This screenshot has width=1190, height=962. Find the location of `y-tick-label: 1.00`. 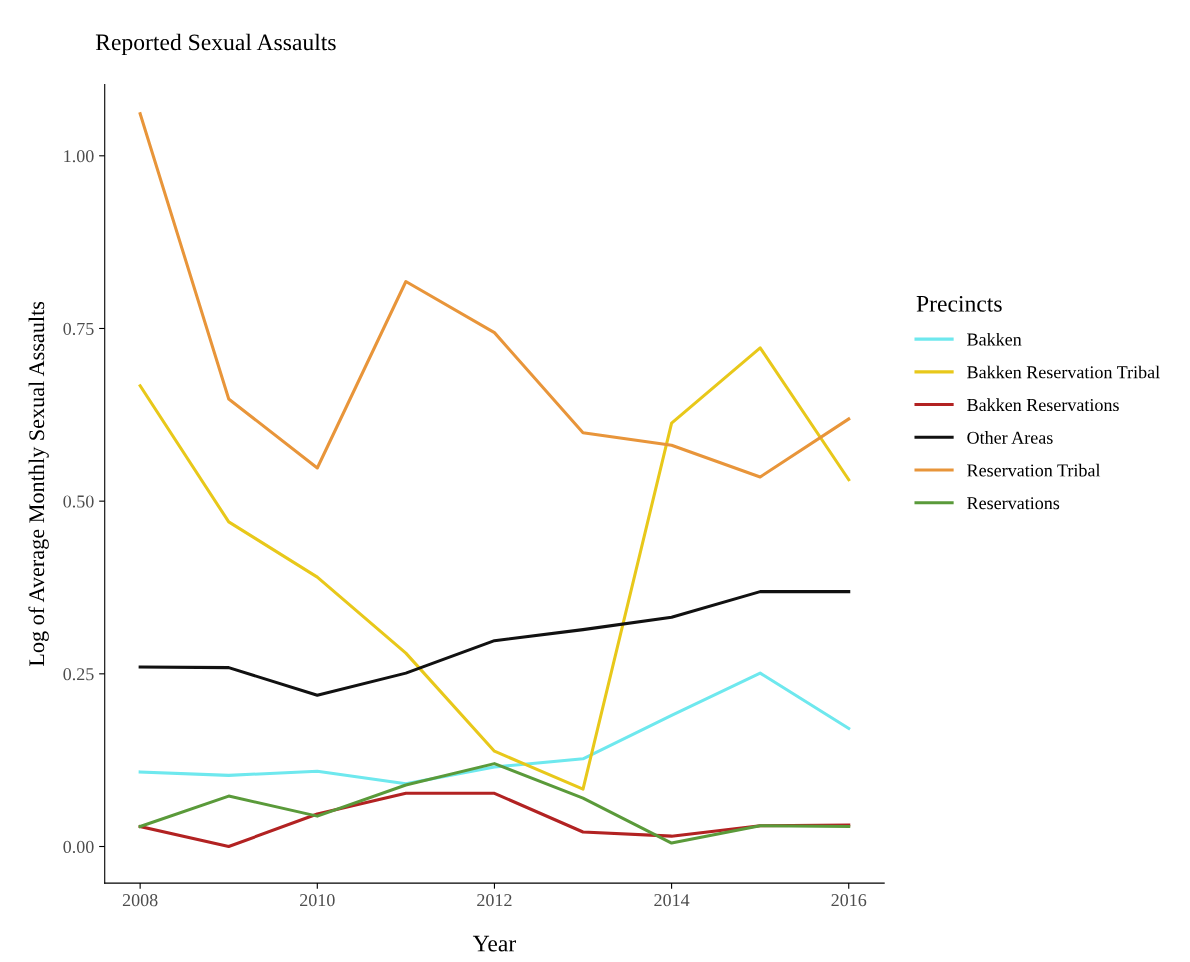

y-tick-label: 1.00 is located at coordinates (79, 156).